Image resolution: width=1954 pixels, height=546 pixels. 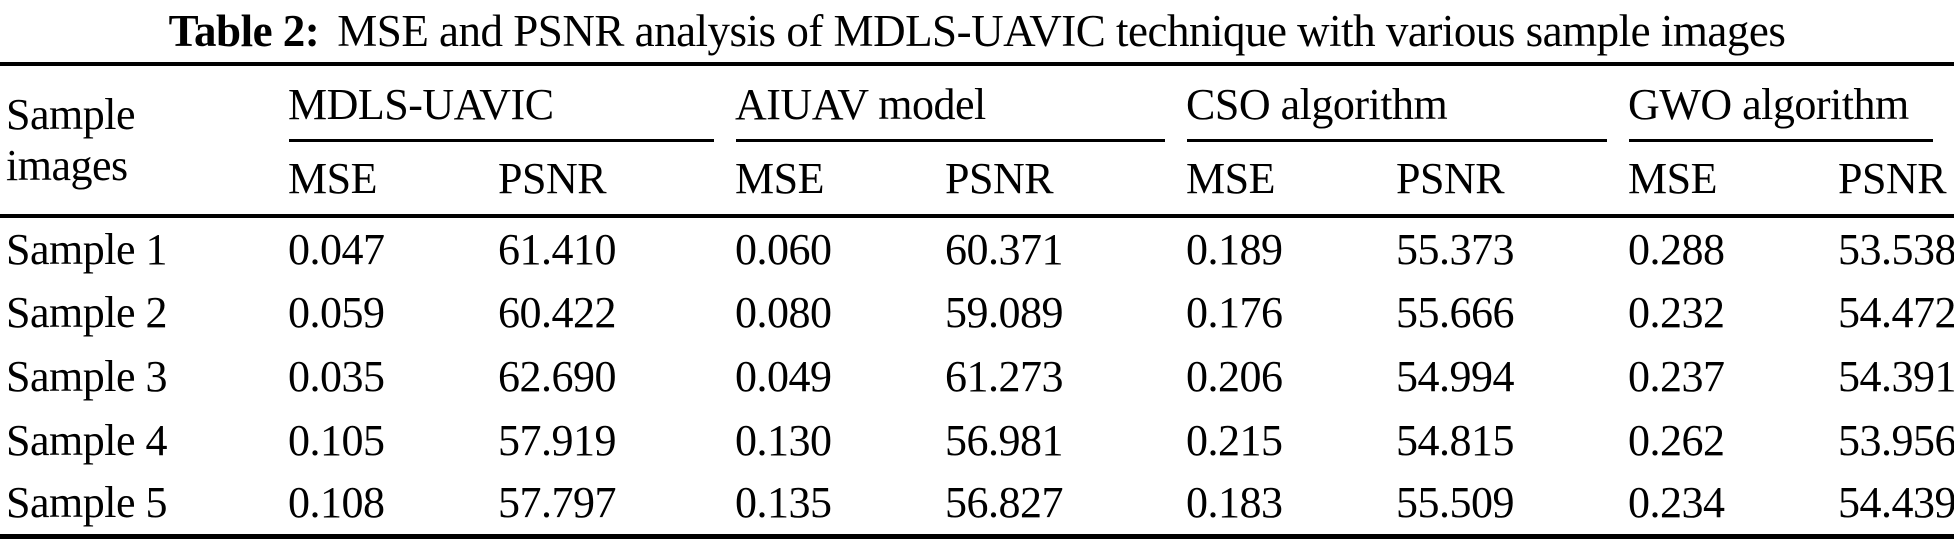 I want to click on cell-gwo-psnr: 54.439, so click(x=1896, y=503).